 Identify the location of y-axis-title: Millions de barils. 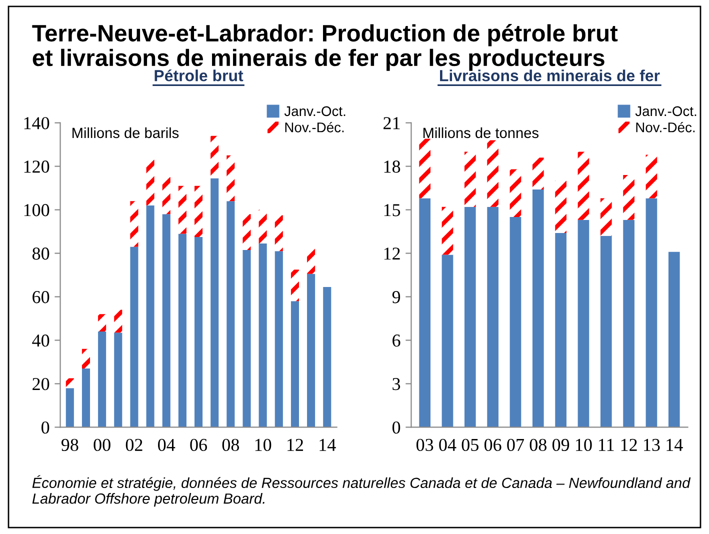
(125, 132).